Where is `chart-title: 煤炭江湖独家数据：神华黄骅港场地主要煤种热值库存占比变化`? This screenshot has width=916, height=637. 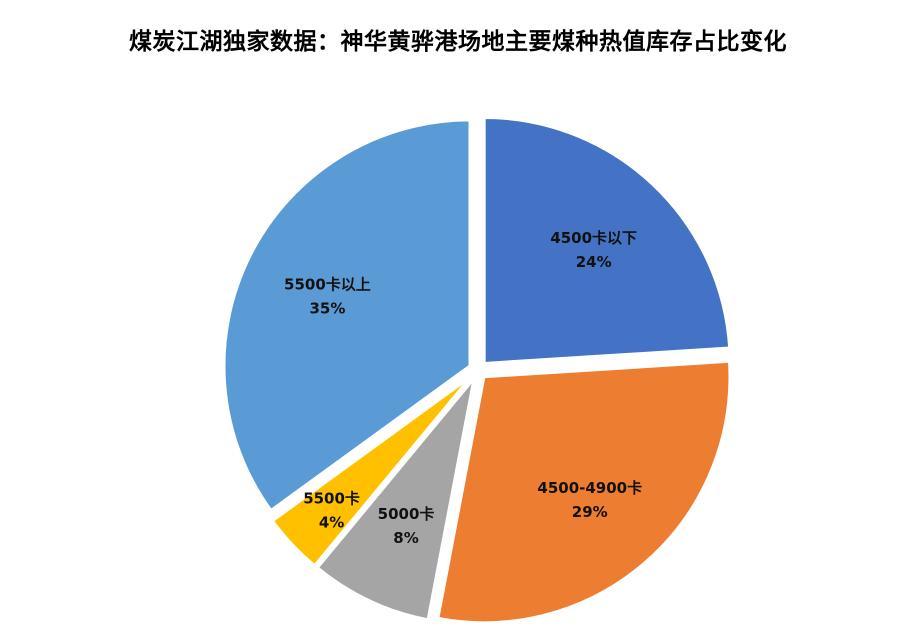
chart-title: 煤炭江湖独家数据：神华黄骅港场地主要煤种热值库存占比变化 is located at coordinates (458, 42).